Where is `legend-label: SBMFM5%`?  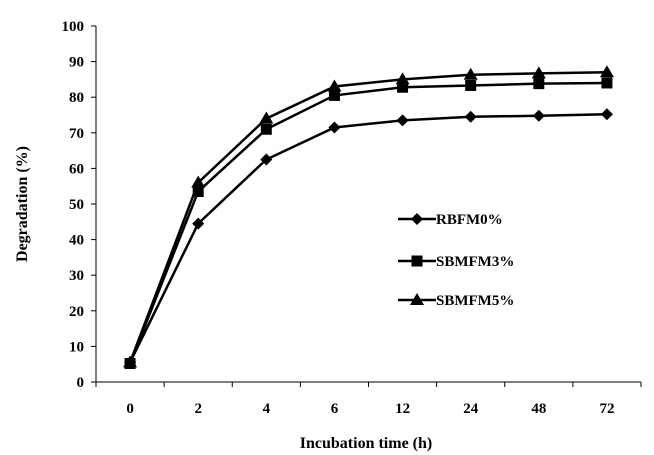
legend-label: SBMFM5% is located at coordinates (475, 301).